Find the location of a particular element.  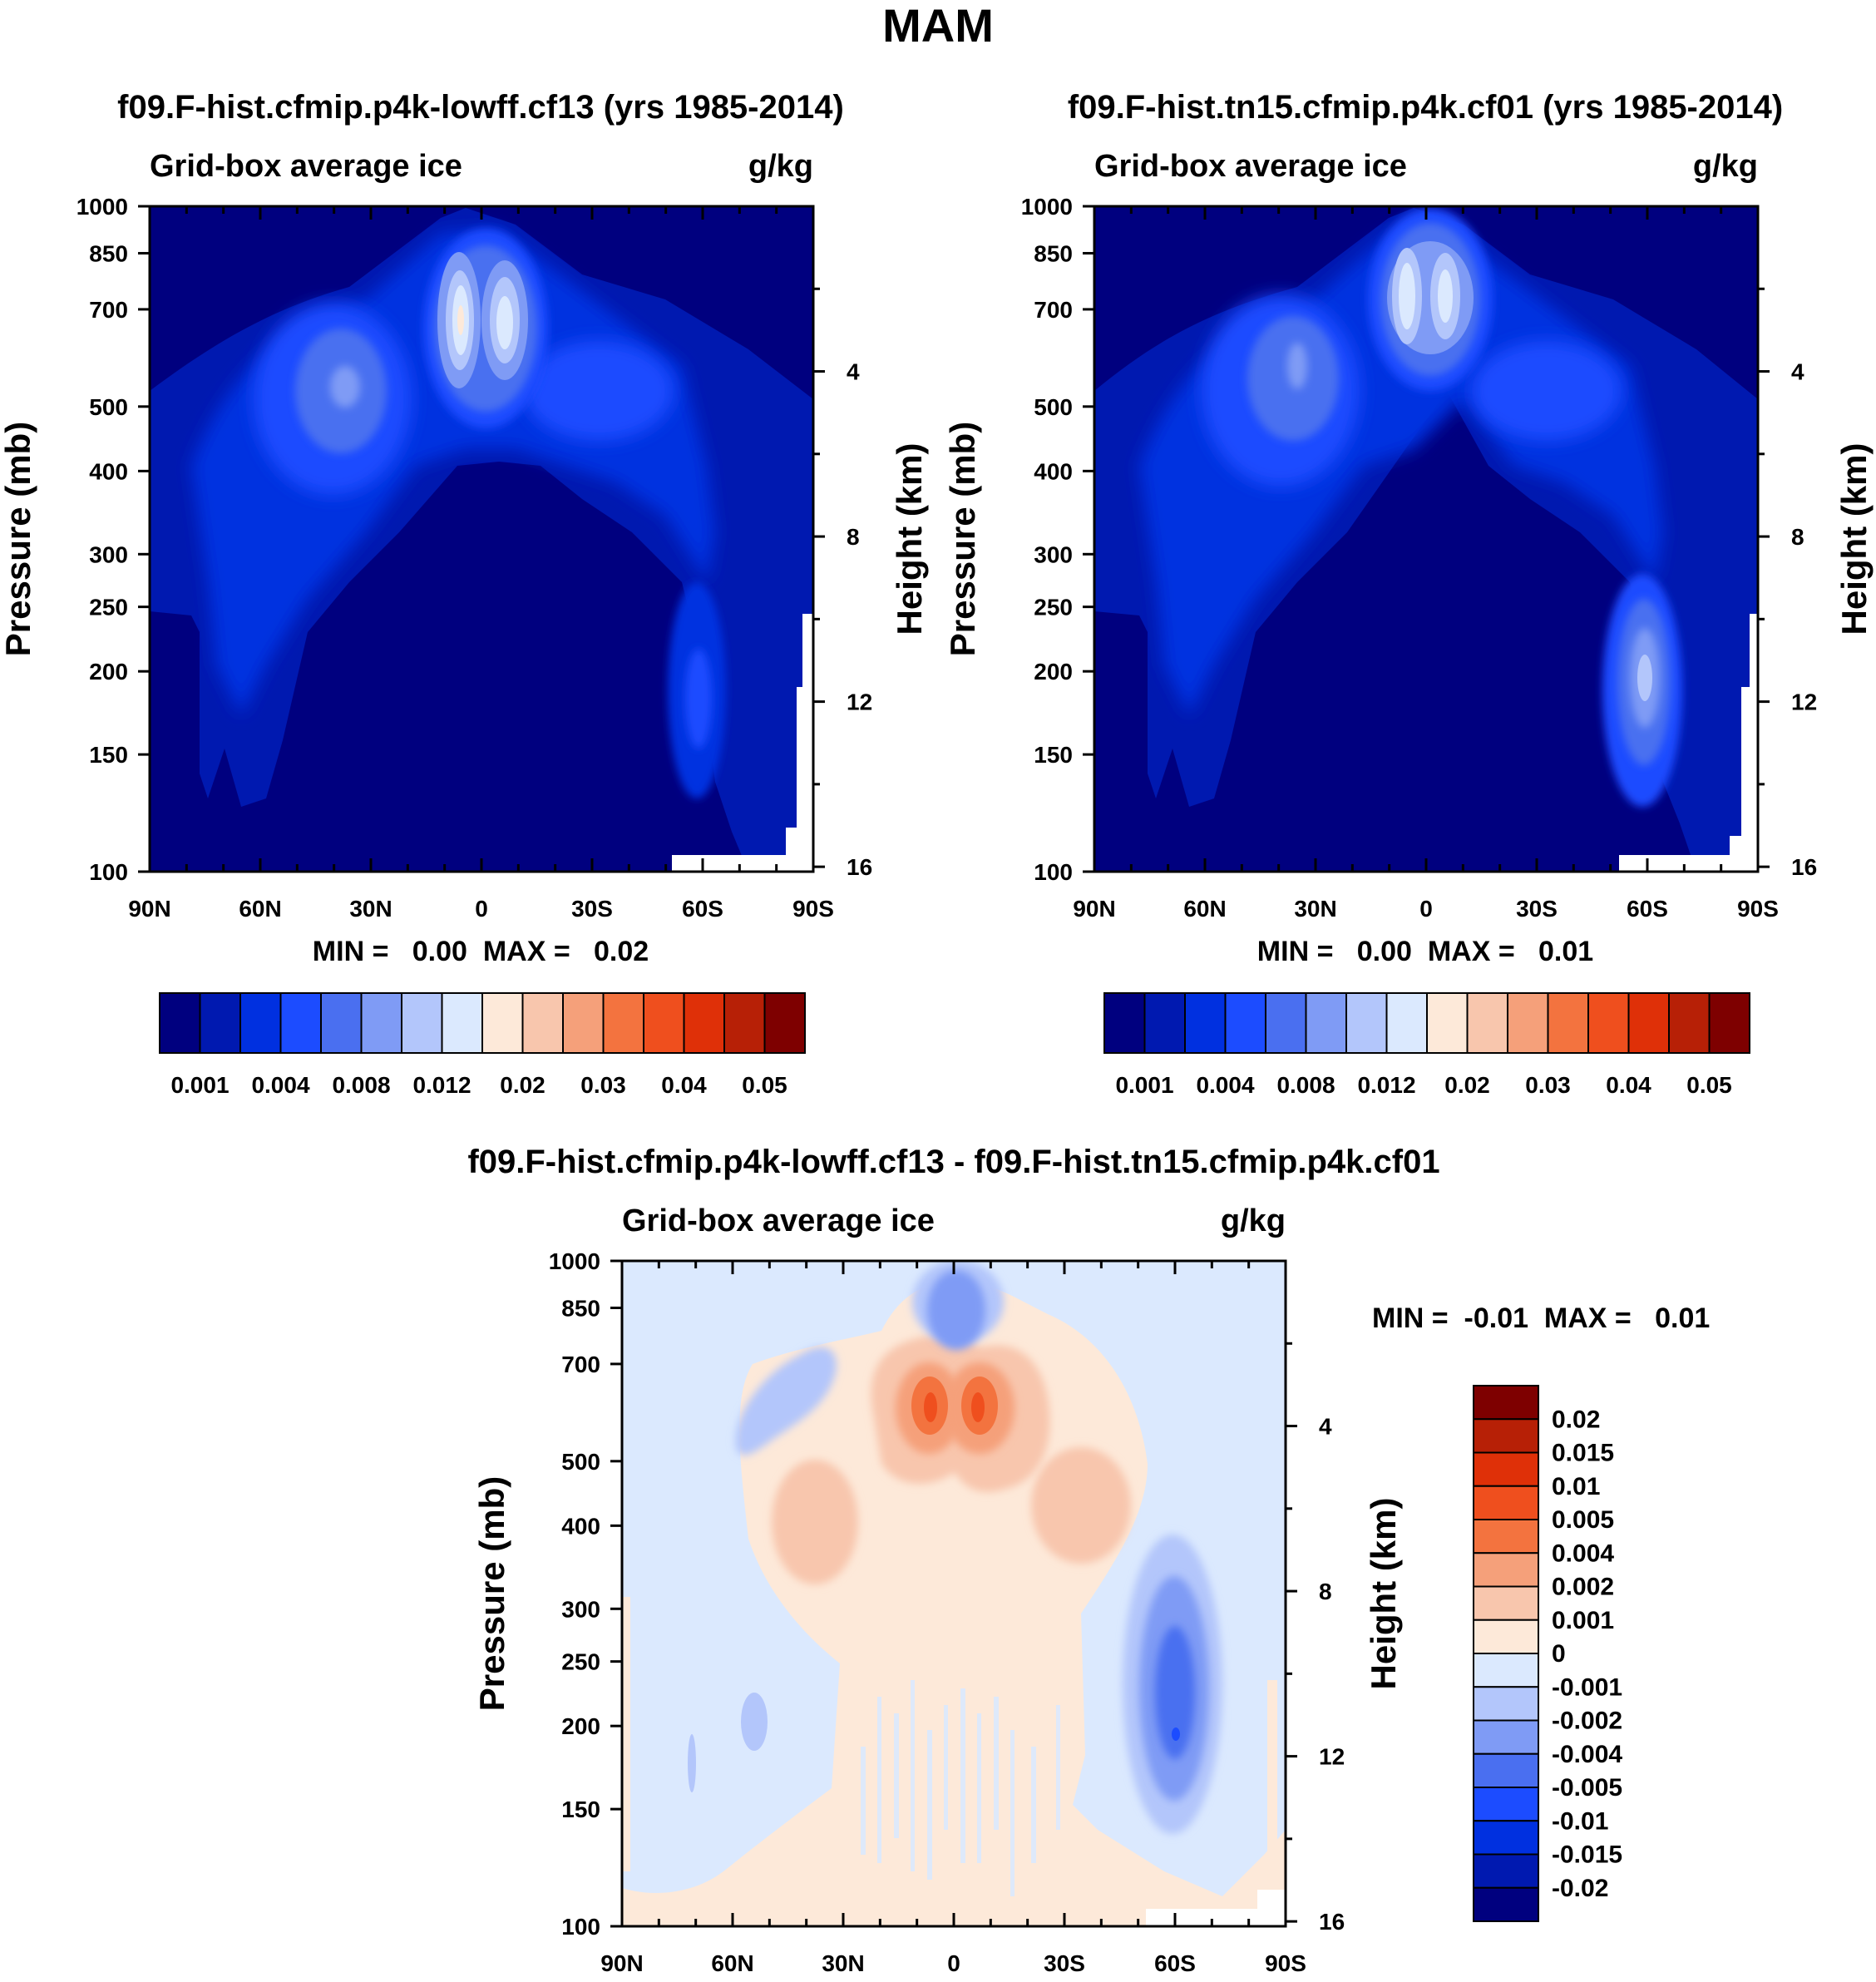

panel-c-colorbar-label: 0.005 is located at coordinates (1583, 1520).